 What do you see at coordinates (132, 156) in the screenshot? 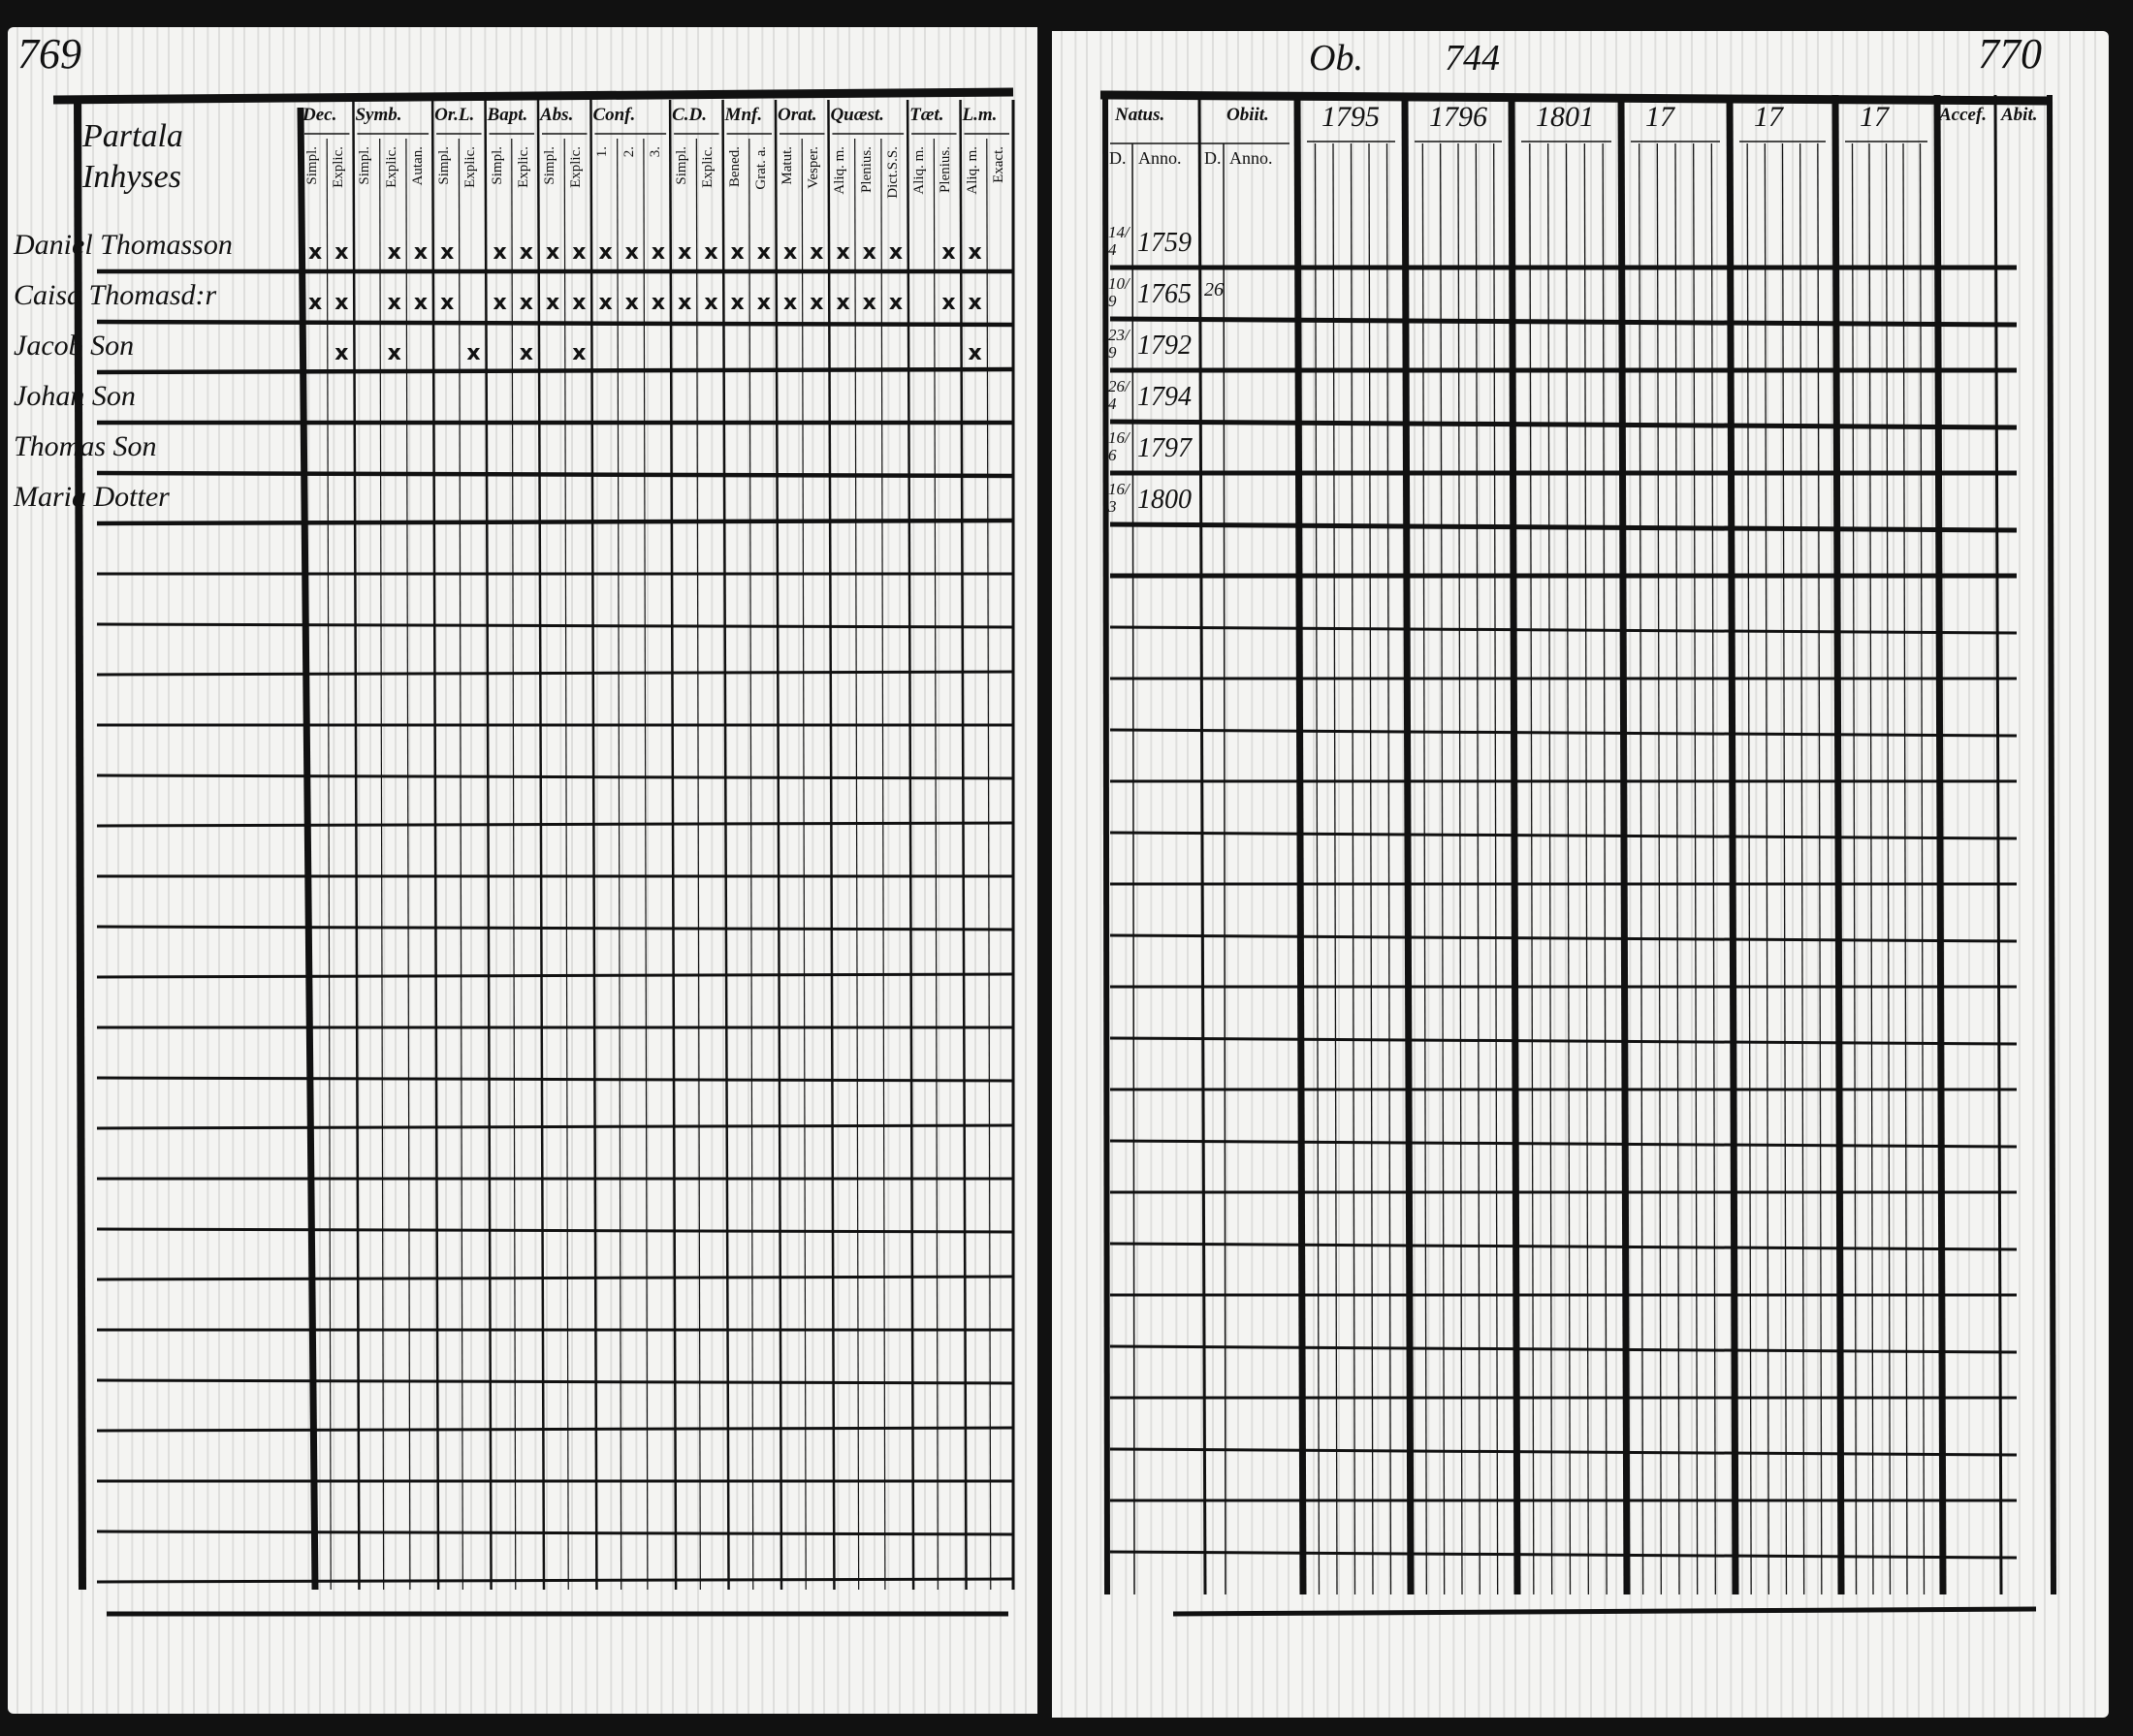
I see `household-heading: Partala Inhyses` at bounding box center [132, 156].